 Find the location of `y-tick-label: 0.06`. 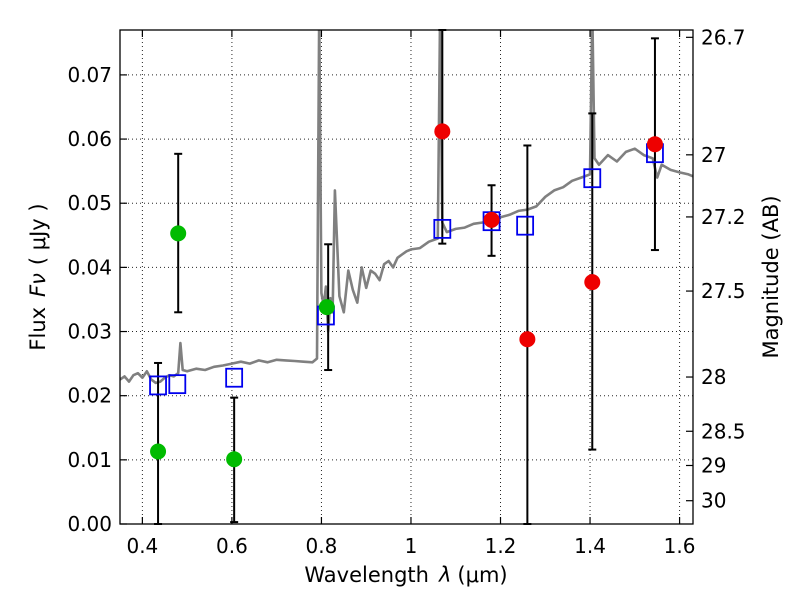

y-tick-label: 0.06 is located at coordinates (89, 139).